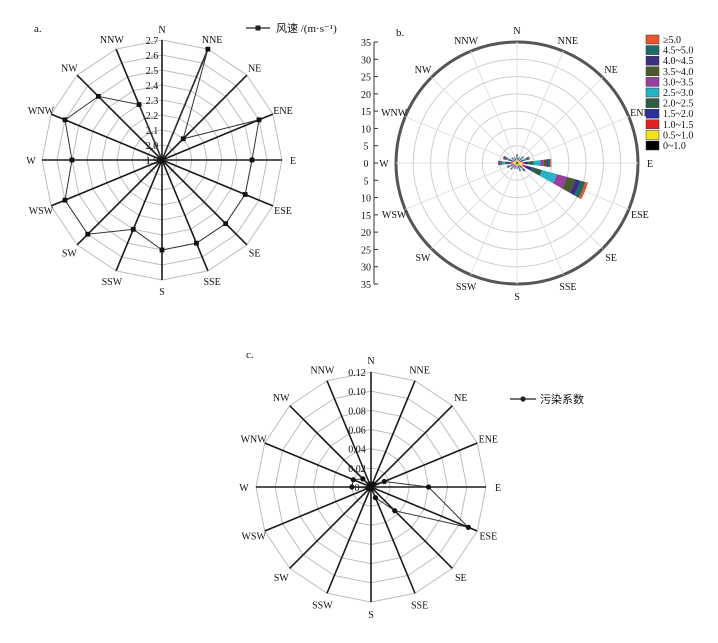 The width and height of the screenshot is (718, 643). What do you see at coordinates (293, 161) in the screenshot?
I see `direction-label-e: E` at bounding box center [293, 161].